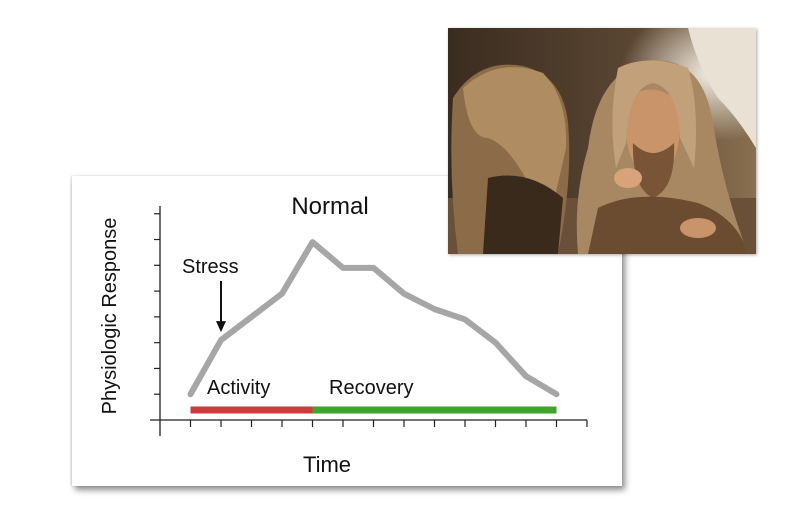  I want to click on stress-annotation-label: Stress, so click(210, 267).